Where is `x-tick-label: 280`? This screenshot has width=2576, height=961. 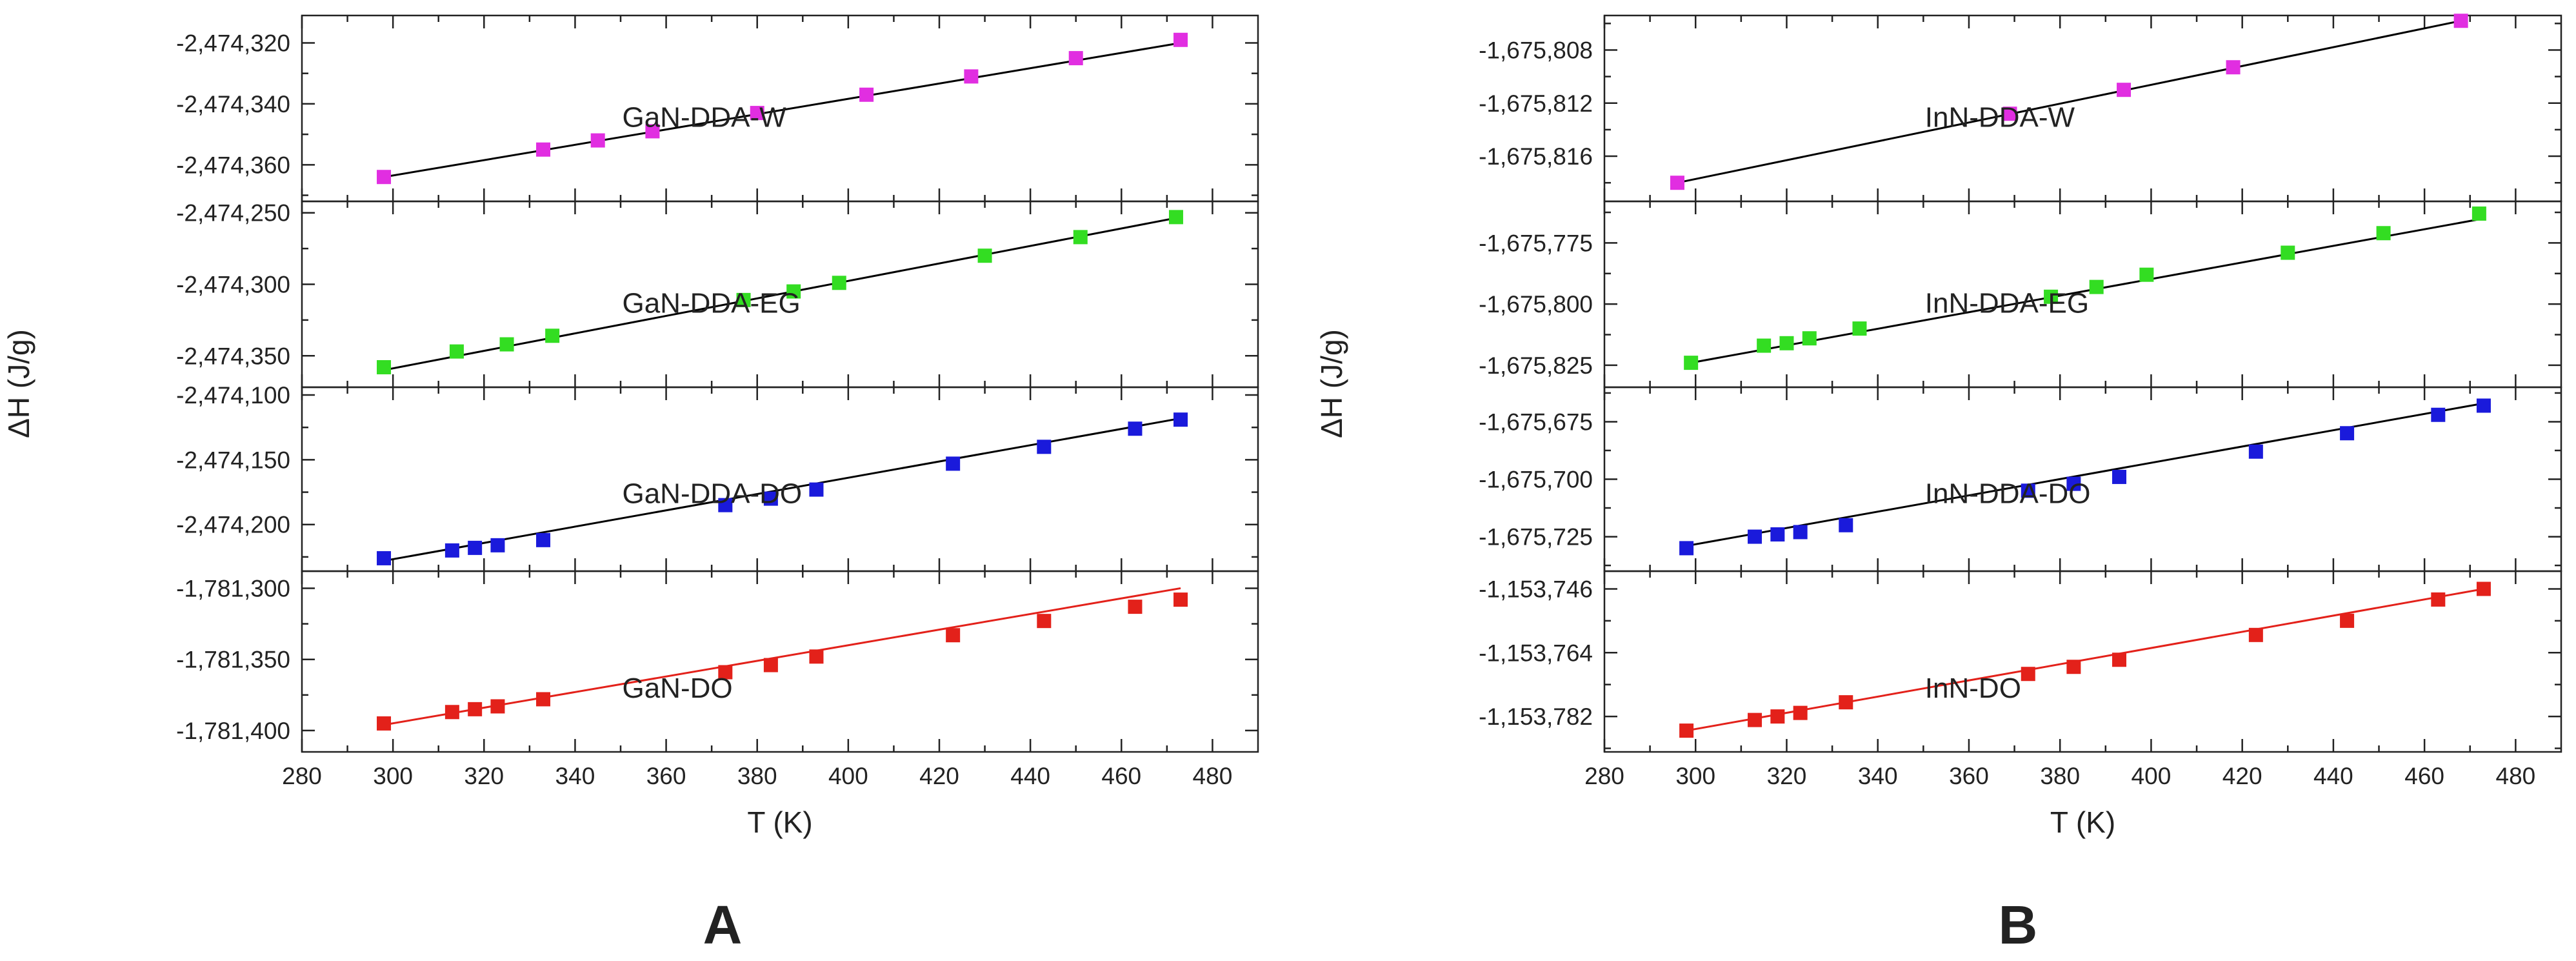 x-tick-label: 280 is located at coordinates (1604, 776).